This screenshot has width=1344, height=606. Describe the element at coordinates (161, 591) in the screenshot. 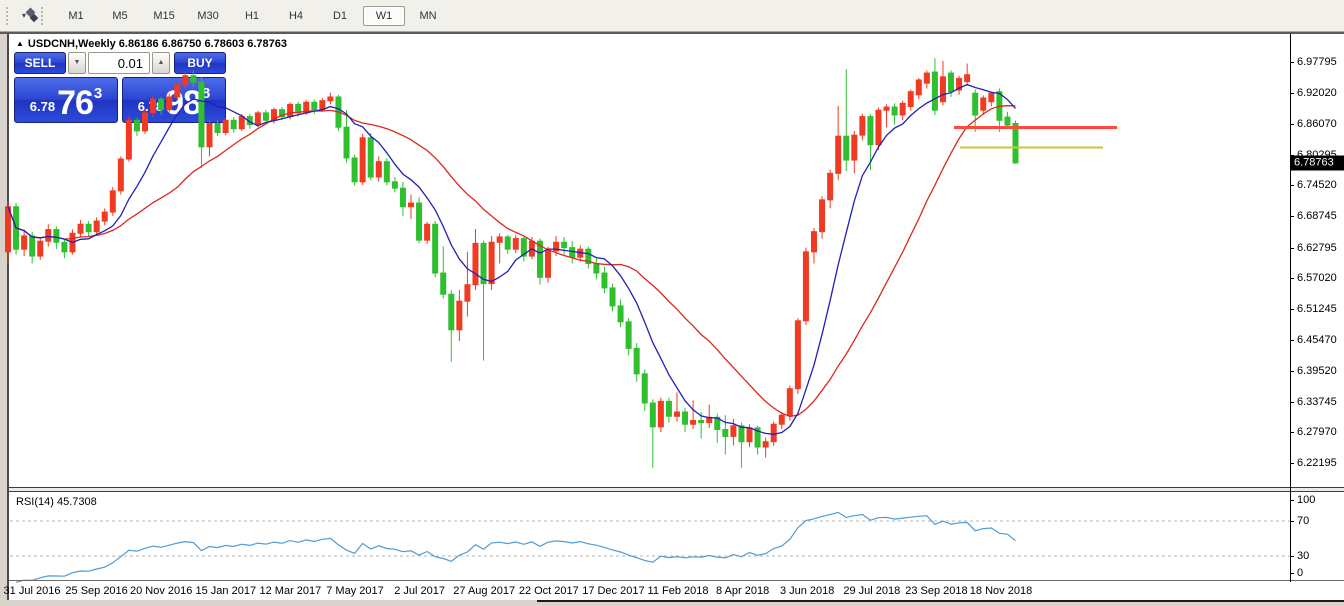

I see `date-axis-label: 20 Nov 2016` at that location.